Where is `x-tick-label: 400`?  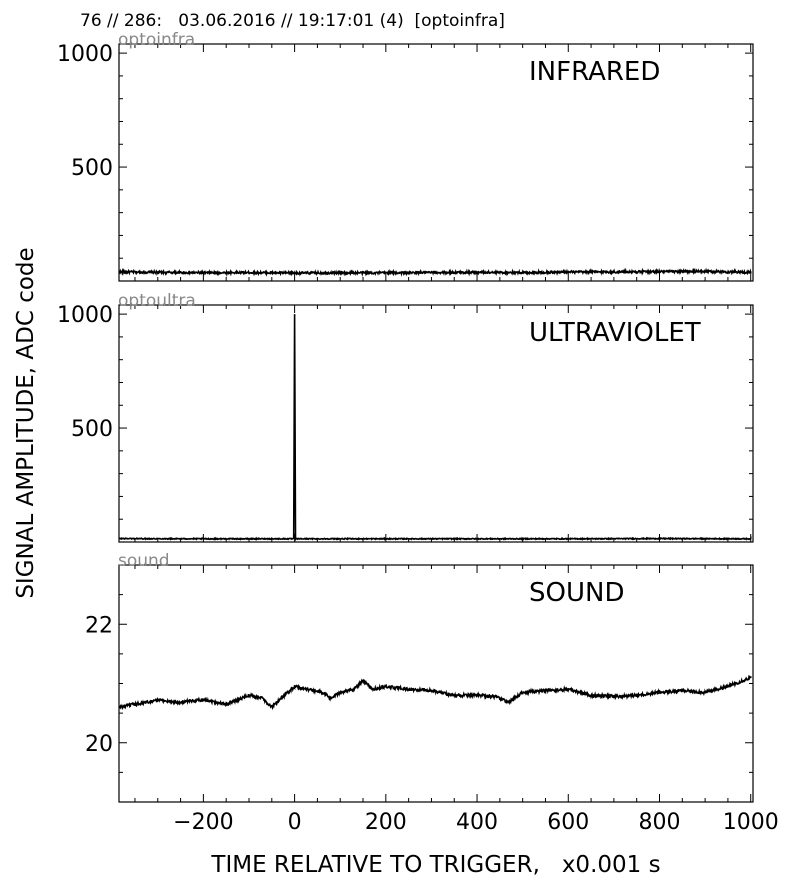
x-tick-label: 400 is located at coordinates (477, 822).